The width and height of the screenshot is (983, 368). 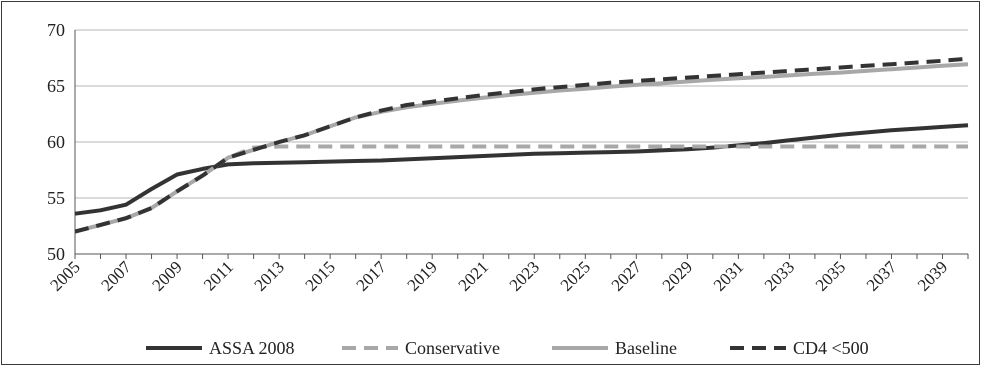 I want to click on x-tick-label: 2011, so click(x=218, y=275).